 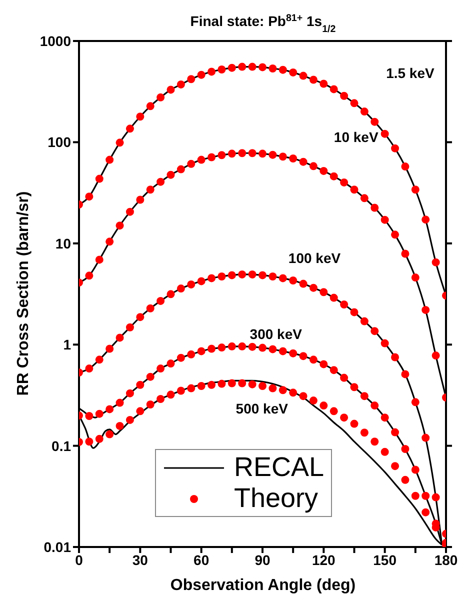 What do you see at coordinates (140, 560) in the screenshot?
I see `x-tick-label: 30` at bounding box center [140, 560].